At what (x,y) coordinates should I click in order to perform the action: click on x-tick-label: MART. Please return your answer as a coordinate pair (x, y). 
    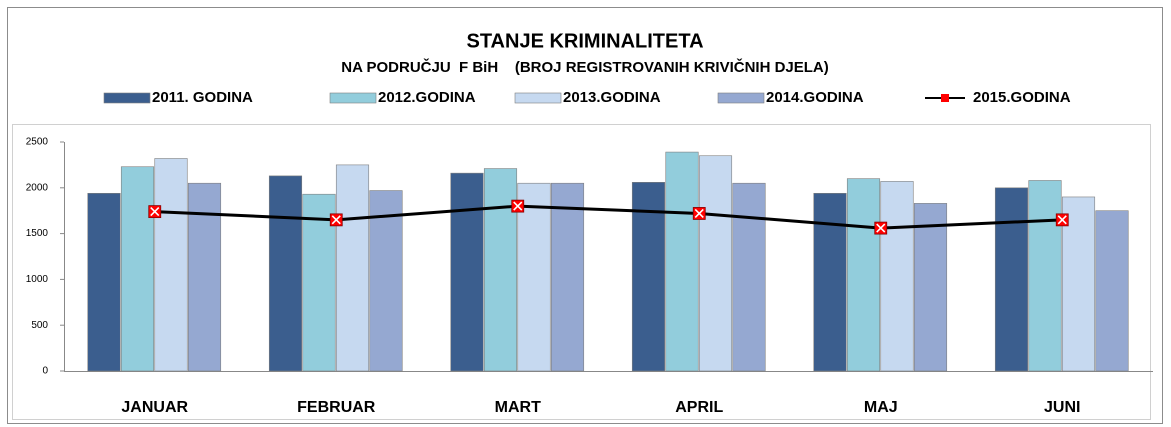
    Looking at the image, I should click on (518, 407).